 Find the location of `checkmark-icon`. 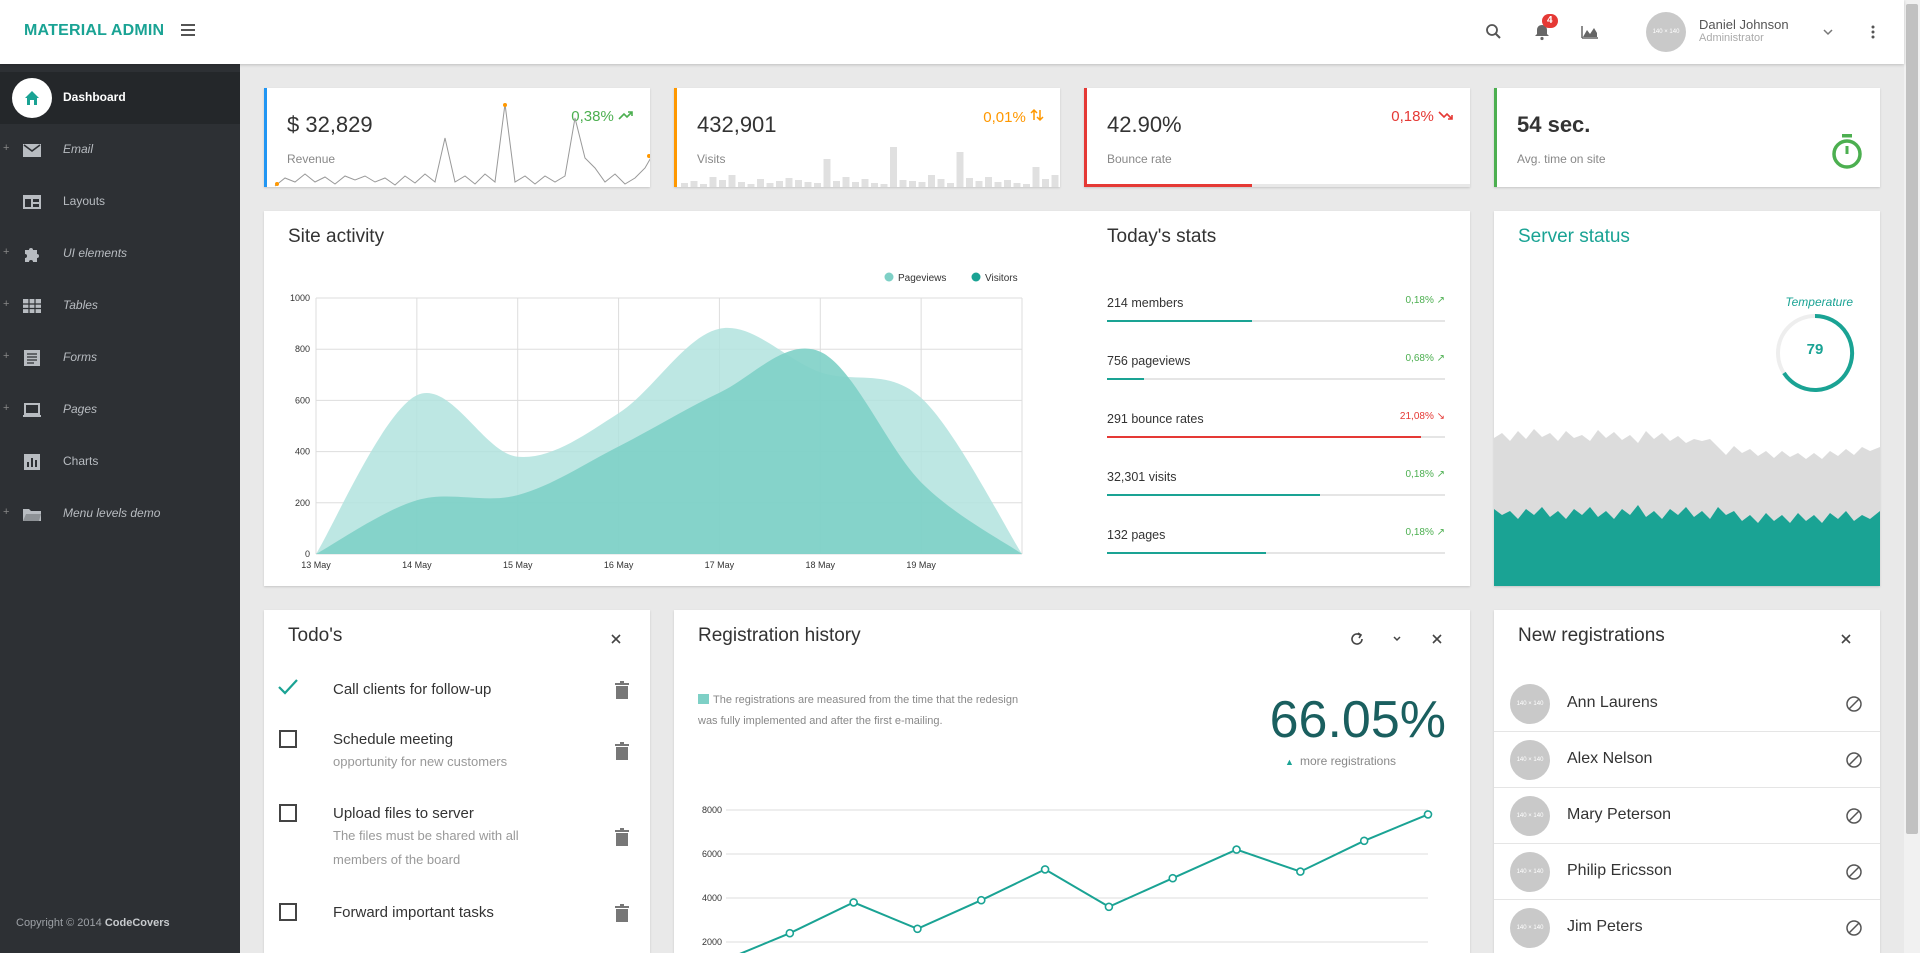

checkmark-icon is located at coordinates (288, 687).